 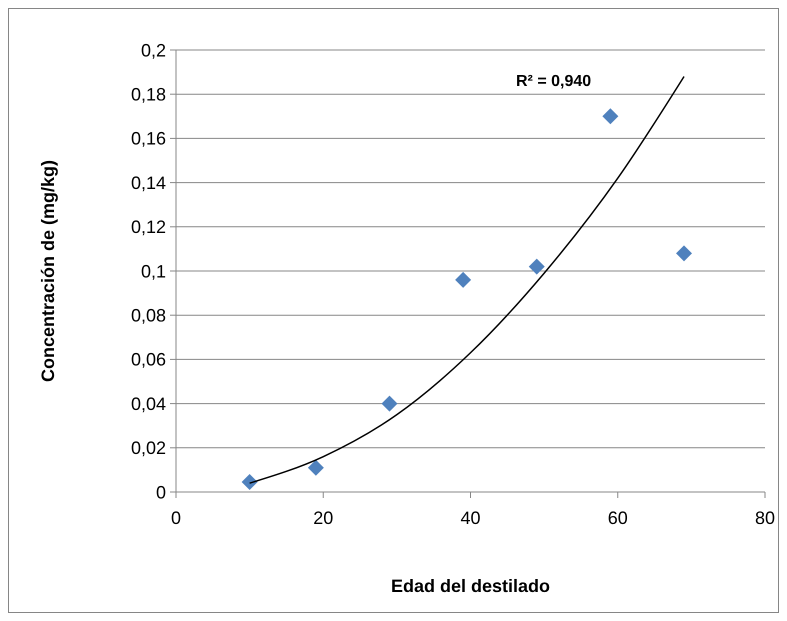 I want to click on y-tick-label: 0,16, so click(x=148, y=138).